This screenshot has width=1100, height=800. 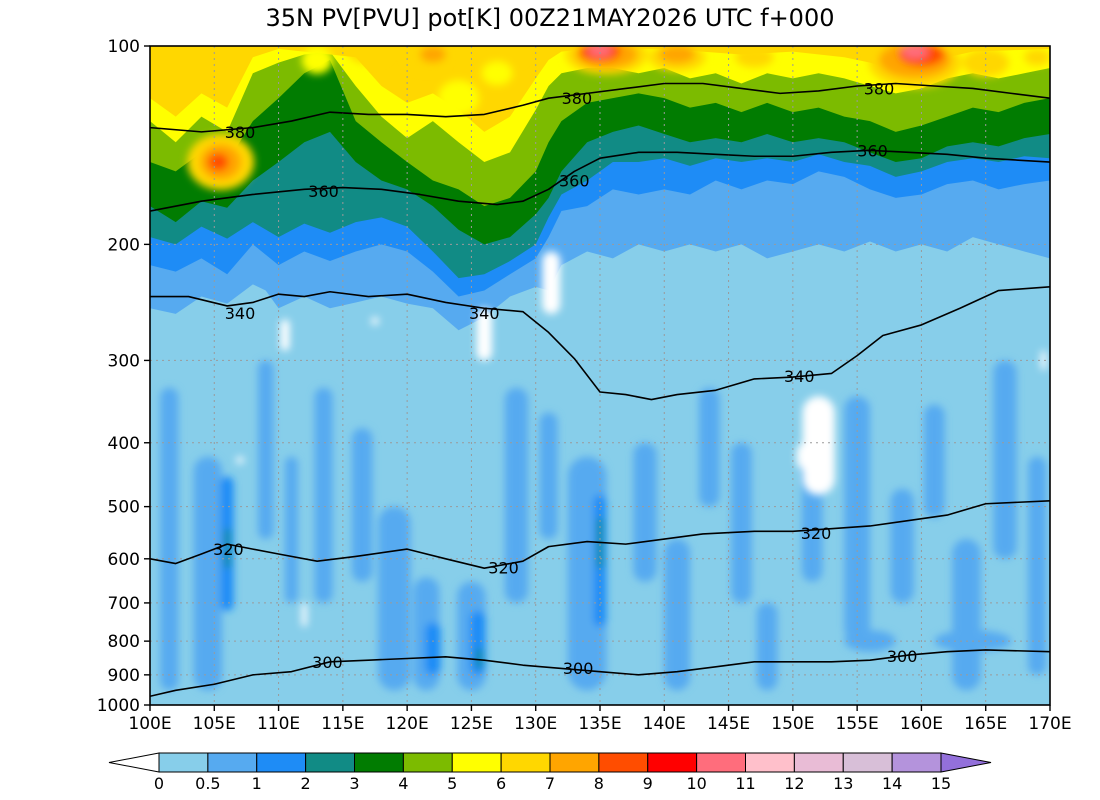 What do you see at coordinates (327, 662) in the screenshot?
I see `theta-contour-label: 300` at bounding box center [327, 662].